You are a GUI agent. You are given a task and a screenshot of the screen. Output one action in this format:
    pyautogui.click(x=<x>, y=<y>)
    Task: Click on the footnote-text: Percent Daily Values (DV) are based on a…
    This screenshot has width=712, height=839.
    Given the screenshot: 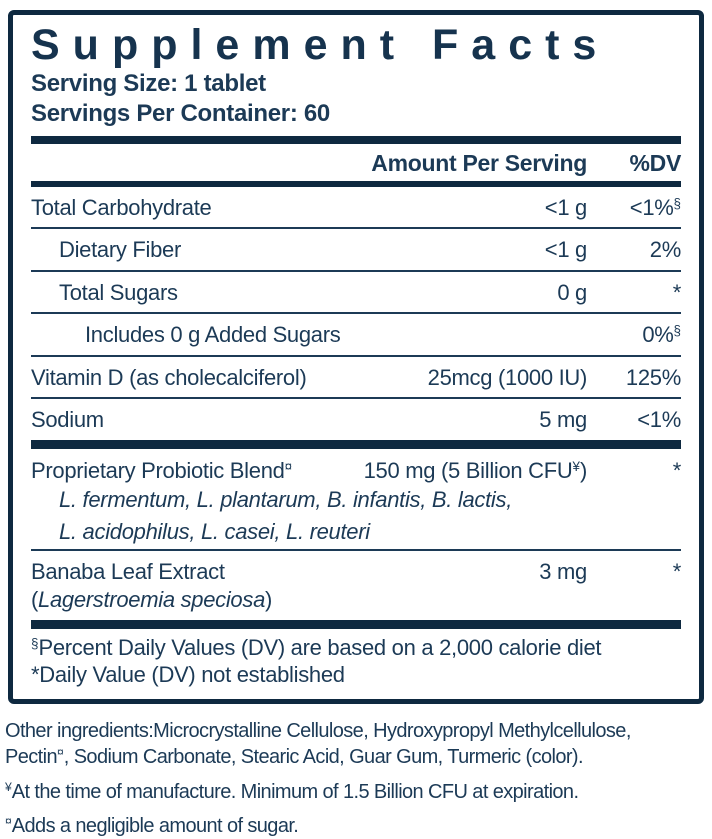 What is the action you would take?
    pyautogui.click(x=320, y=648)
    